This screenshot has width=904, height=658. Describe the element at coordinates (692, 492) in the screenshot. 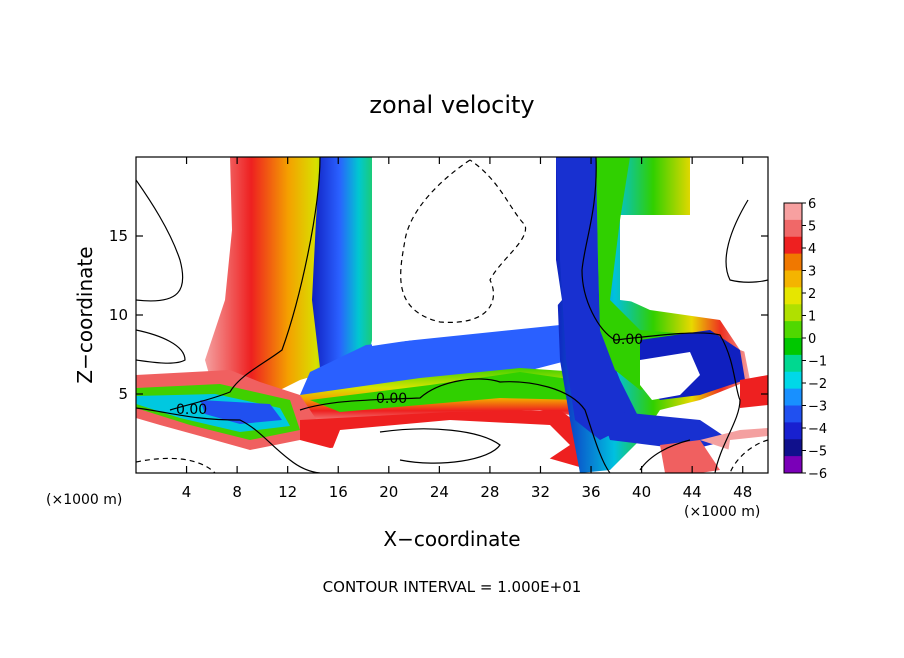

I see `x-tick-label: 44` at that location.